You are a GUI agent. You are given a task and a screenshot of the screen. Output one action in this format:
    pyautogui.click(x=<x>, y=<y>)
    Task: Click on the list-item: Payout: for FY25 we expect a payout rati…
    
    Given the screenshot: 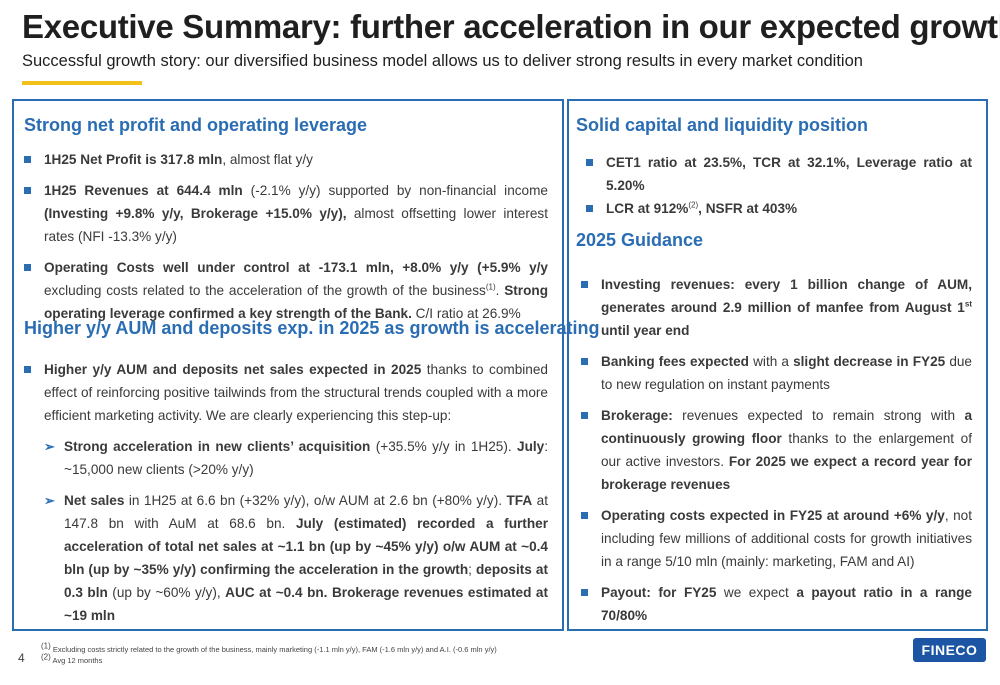 What is the action you would take?
    pyautogui.click(x=776, y=604)
    